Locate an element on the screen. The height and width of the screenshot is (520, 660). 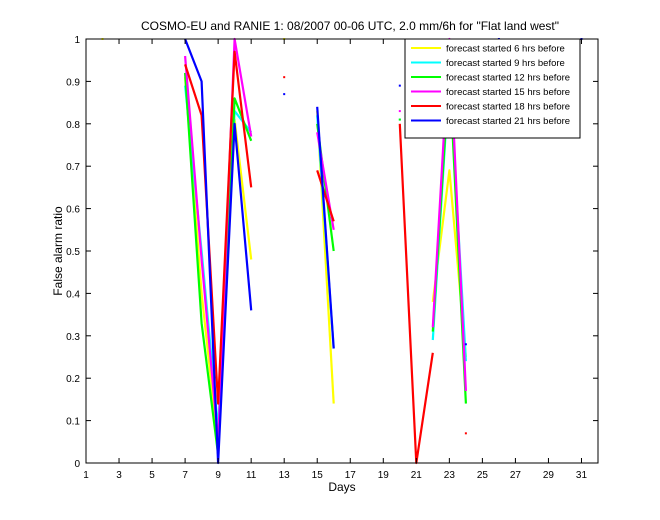
y-tick-label: 0.6 is located at coordinates (73, 210).